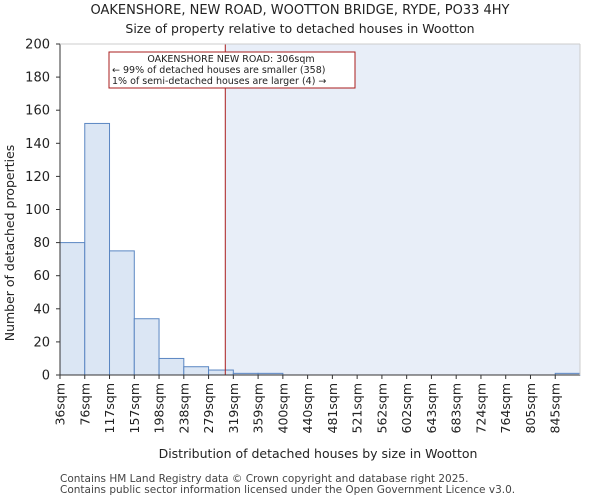 The height and width of the screenshot is (500, 600). I want to click on x-tick-label: 481sqm, so click(332, 408).